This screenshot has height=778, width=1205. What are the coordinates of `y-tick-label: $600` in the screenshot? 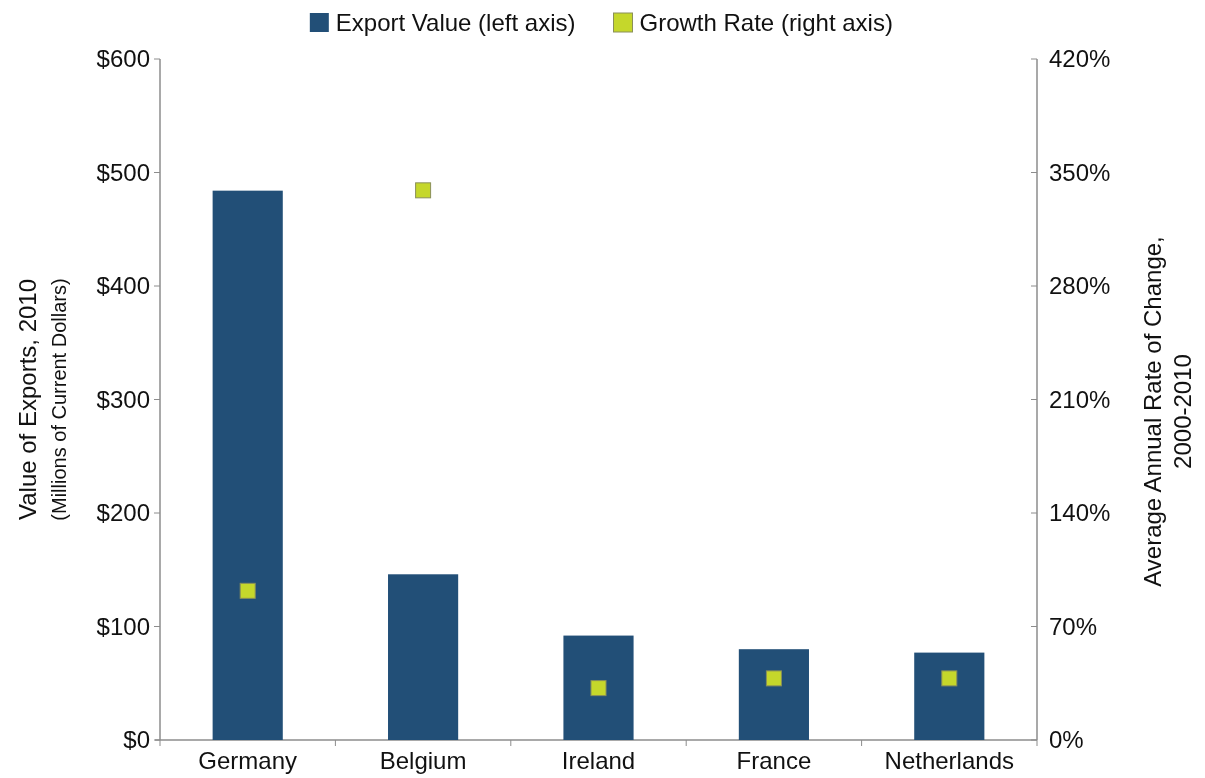 It's located at (123, 59).